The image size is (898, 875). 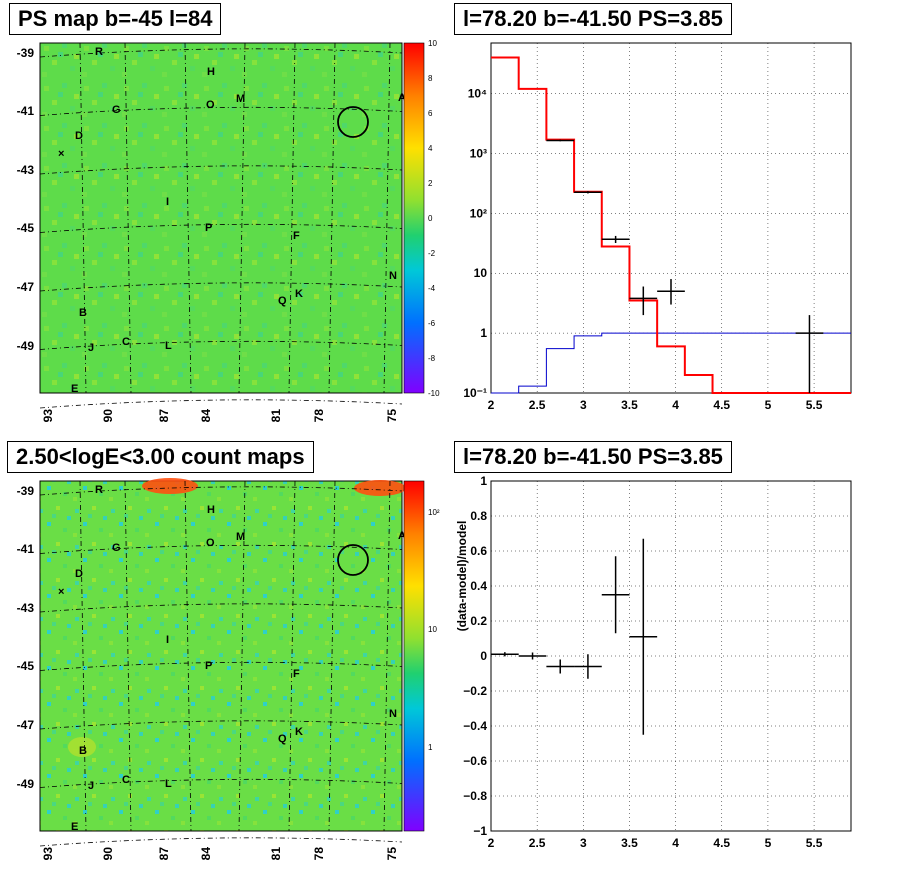 What do you see at coordinates (430, 148) in the screenshot?
I see `ps-colorbar-tick: 4` at bounding box center [430, 148].